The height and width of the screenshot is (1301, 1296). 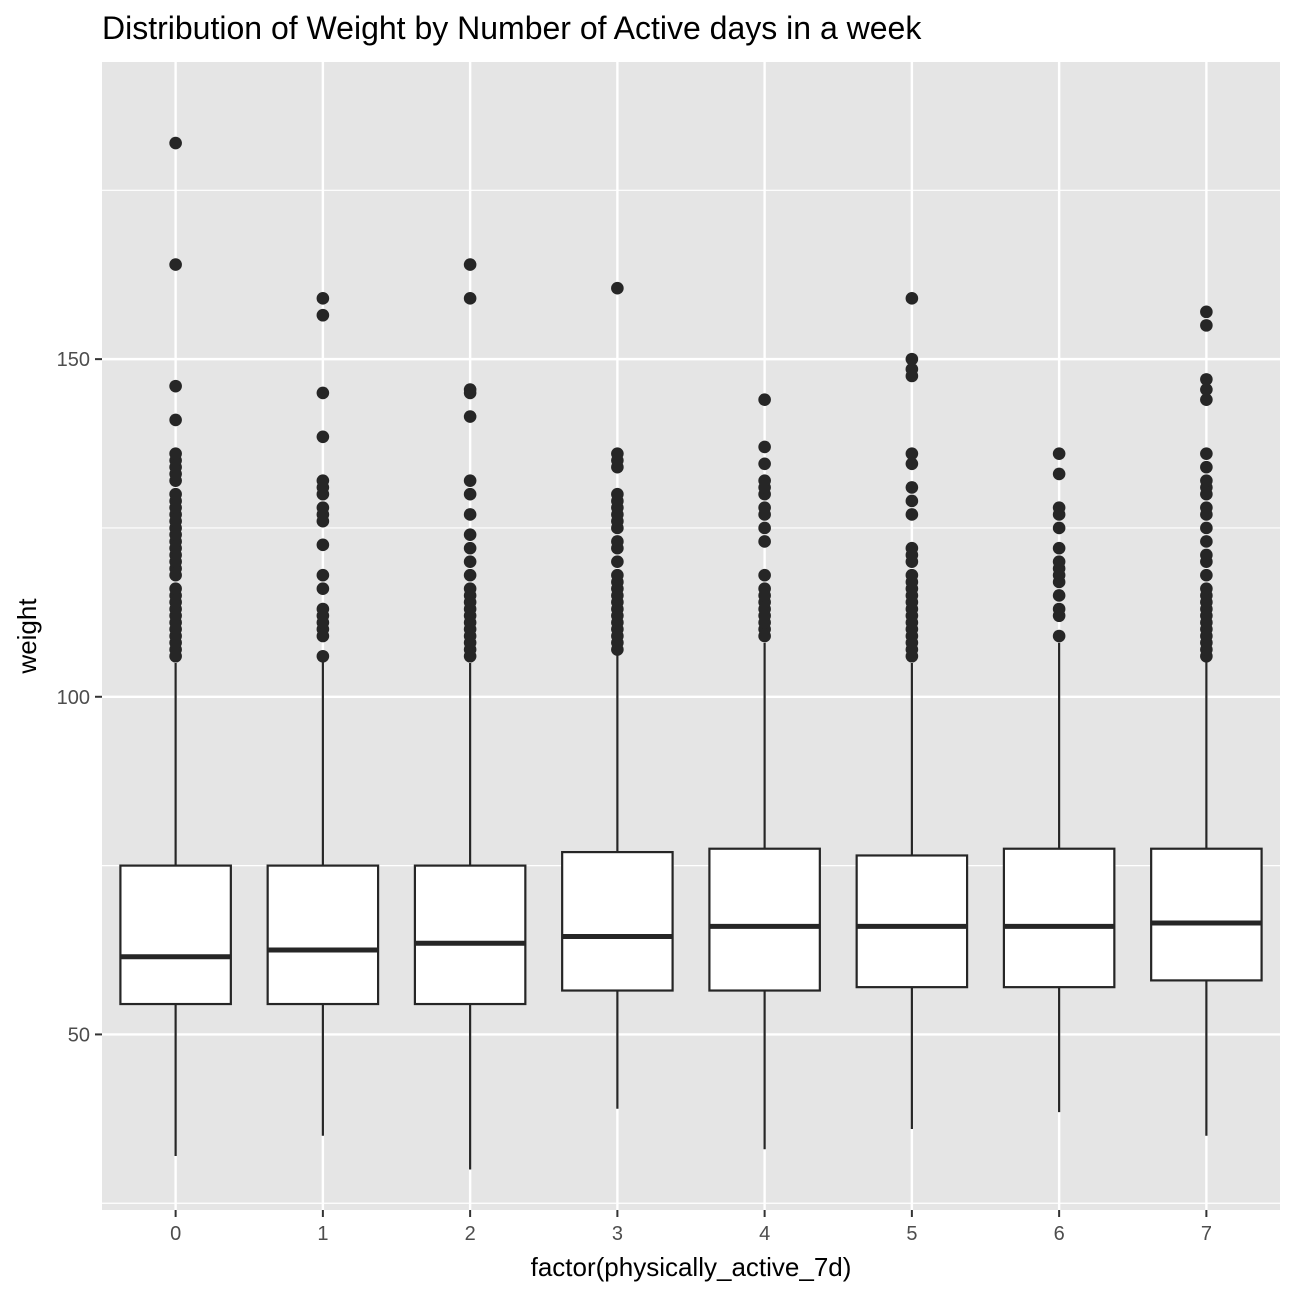 I want to click on x-axis-title: factor(physically_active_7d), so click(x=691, y=1267).